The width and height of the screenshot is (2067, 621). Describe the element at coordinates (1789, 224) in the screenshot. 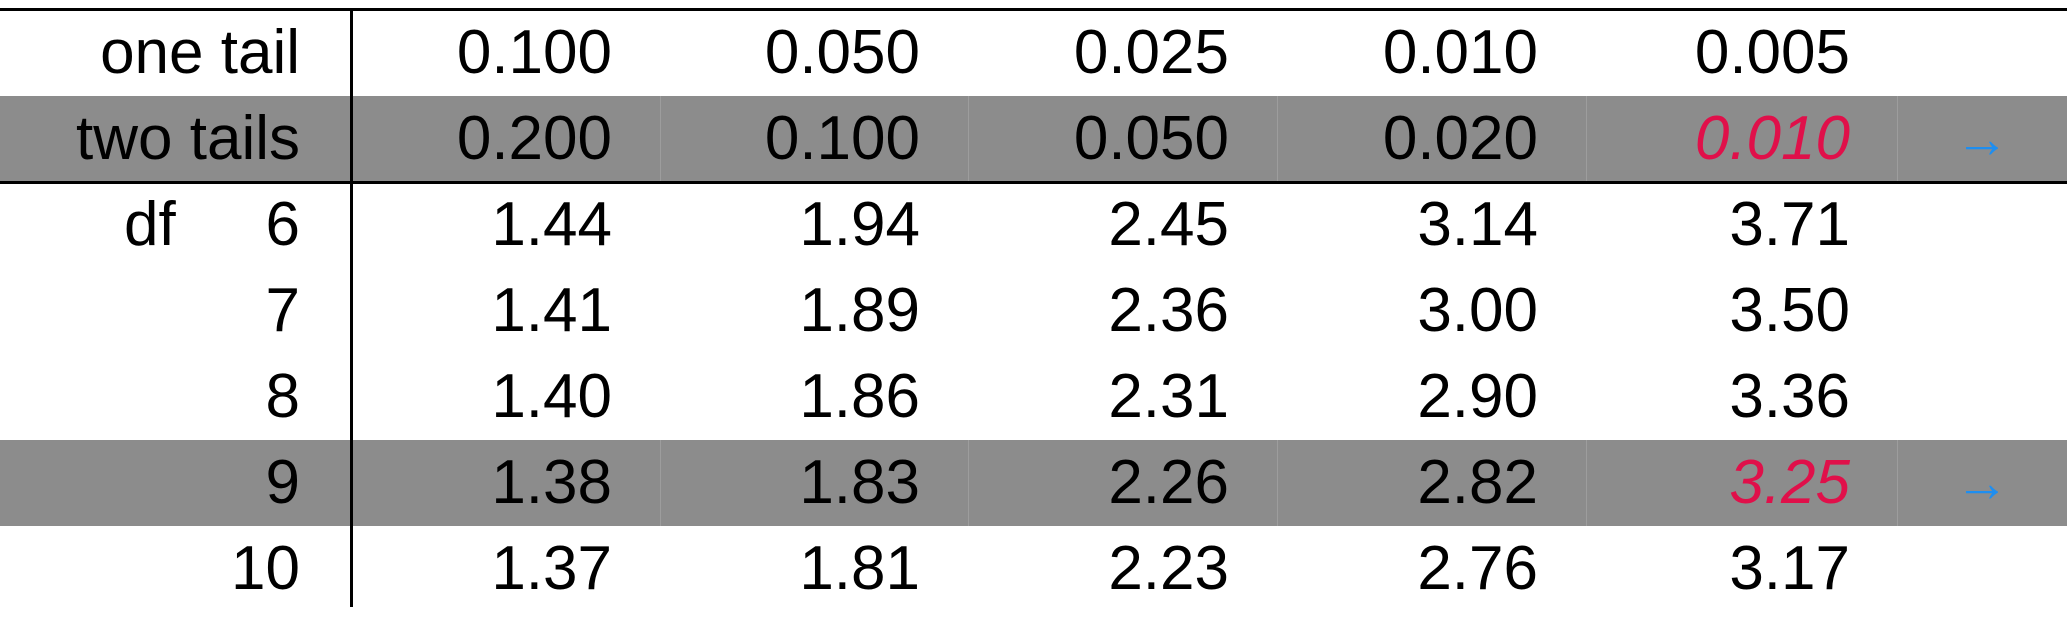

I see `critical-value-cell: 3.71` at that location.